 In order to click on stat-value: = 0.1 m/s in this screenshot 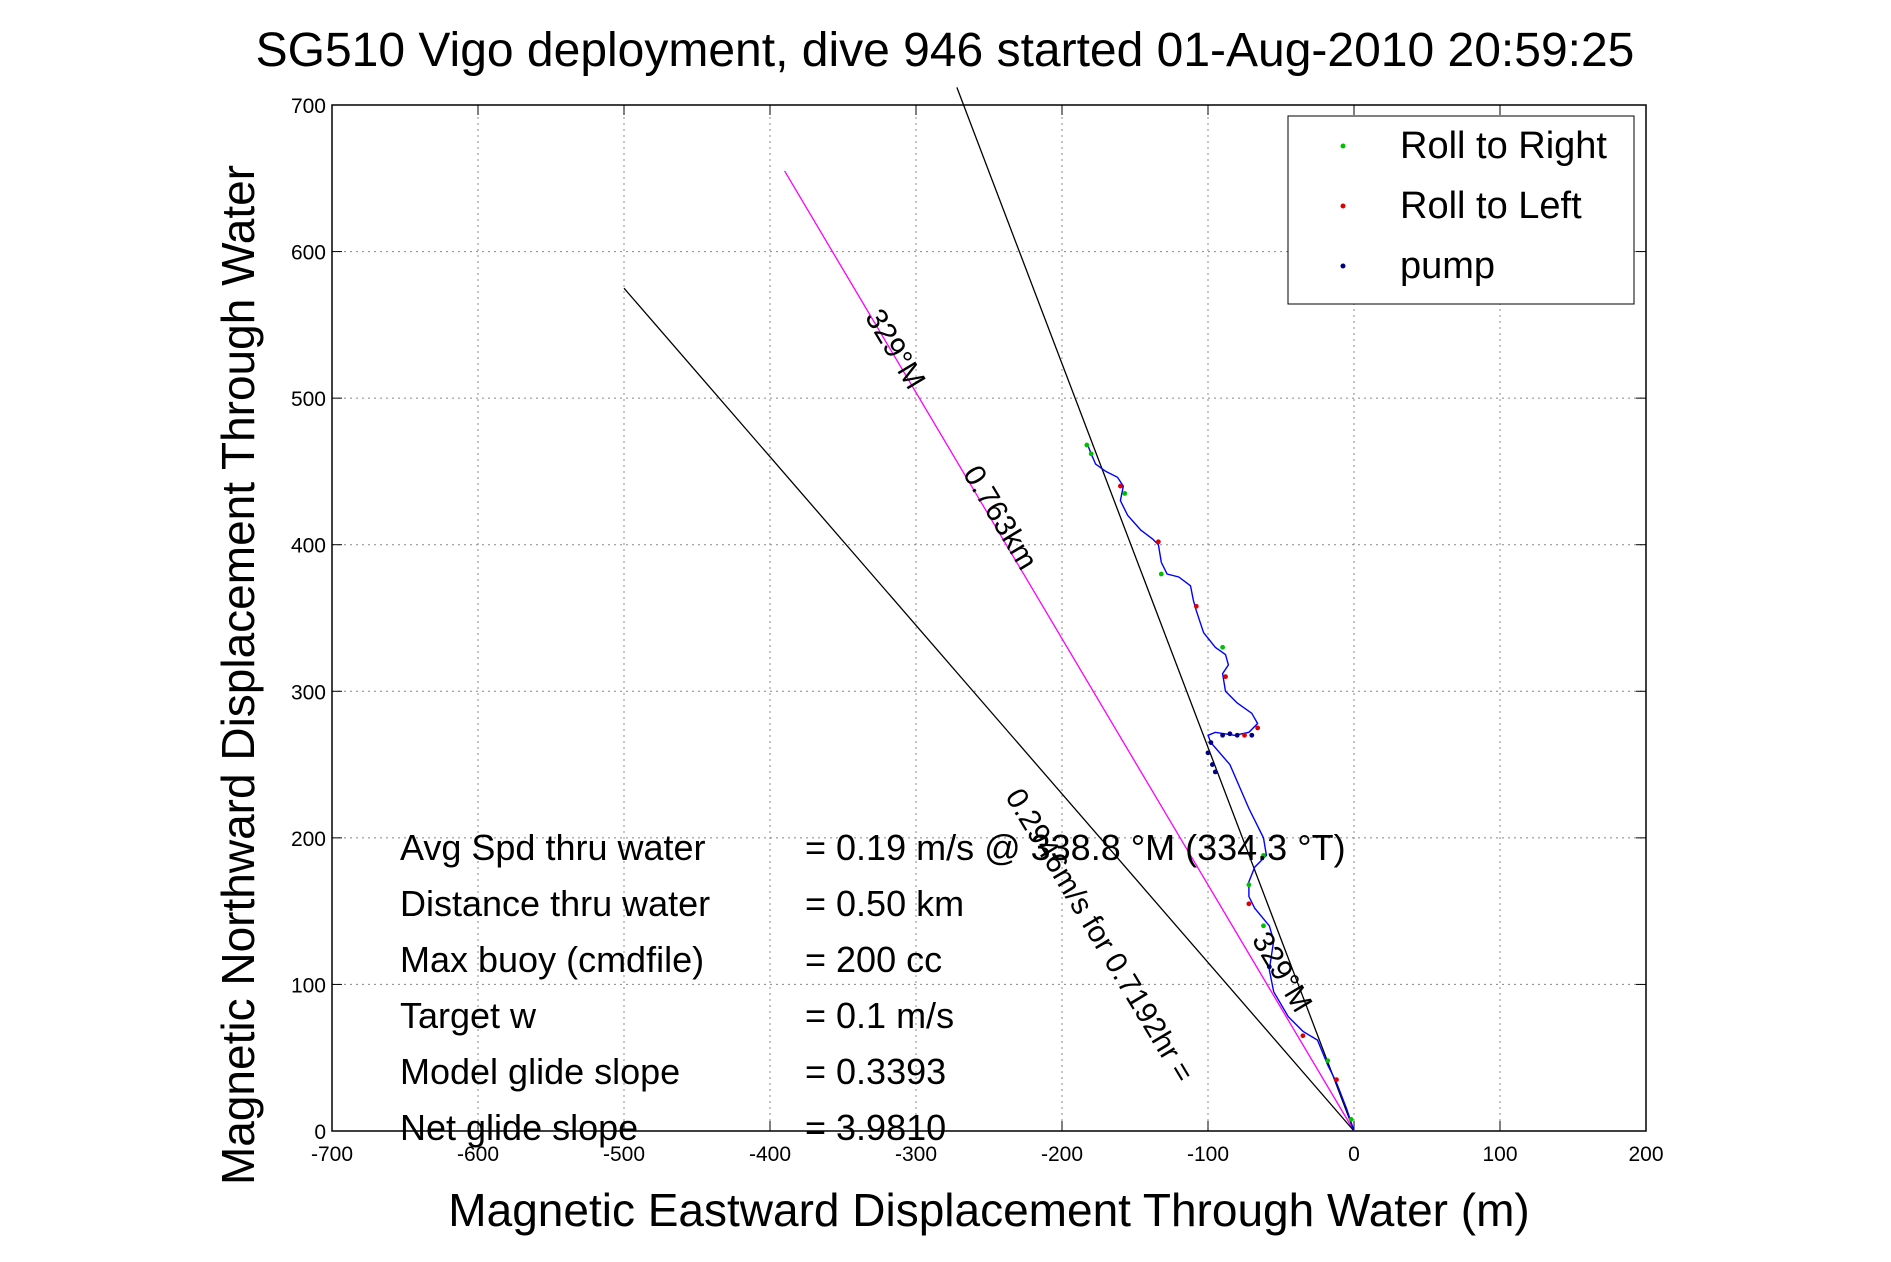, I will do `click(879, 1015)`.